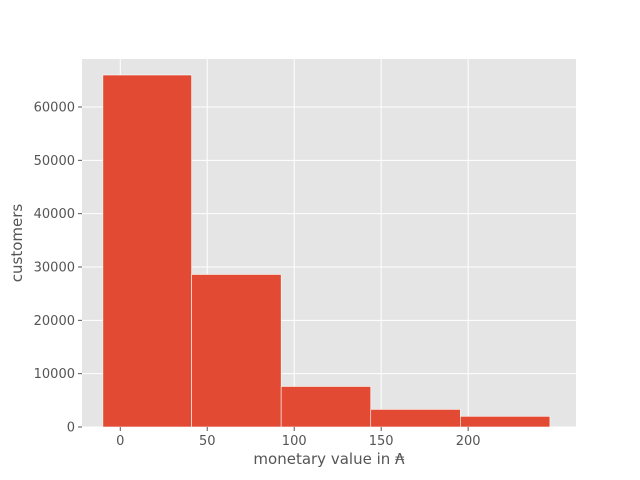 Image resolution: width=640 pixels, height=480 pixels. What do you see at coordinates (120, 441) in the screenshot?
I see `x-tick-label: 0` at bounding box center [120, 441].